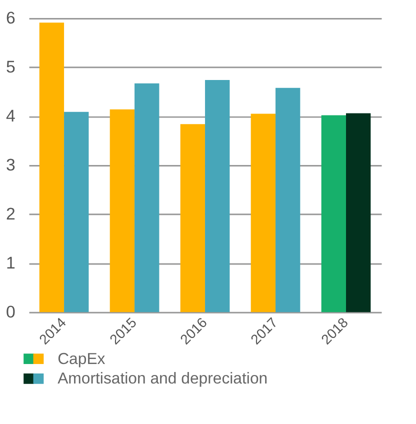 The width and height of the screenshot is (416, 424). Describe the element at coordinates (11, 116) in the screenshot. I see `y-tick-label: 4` at that location.